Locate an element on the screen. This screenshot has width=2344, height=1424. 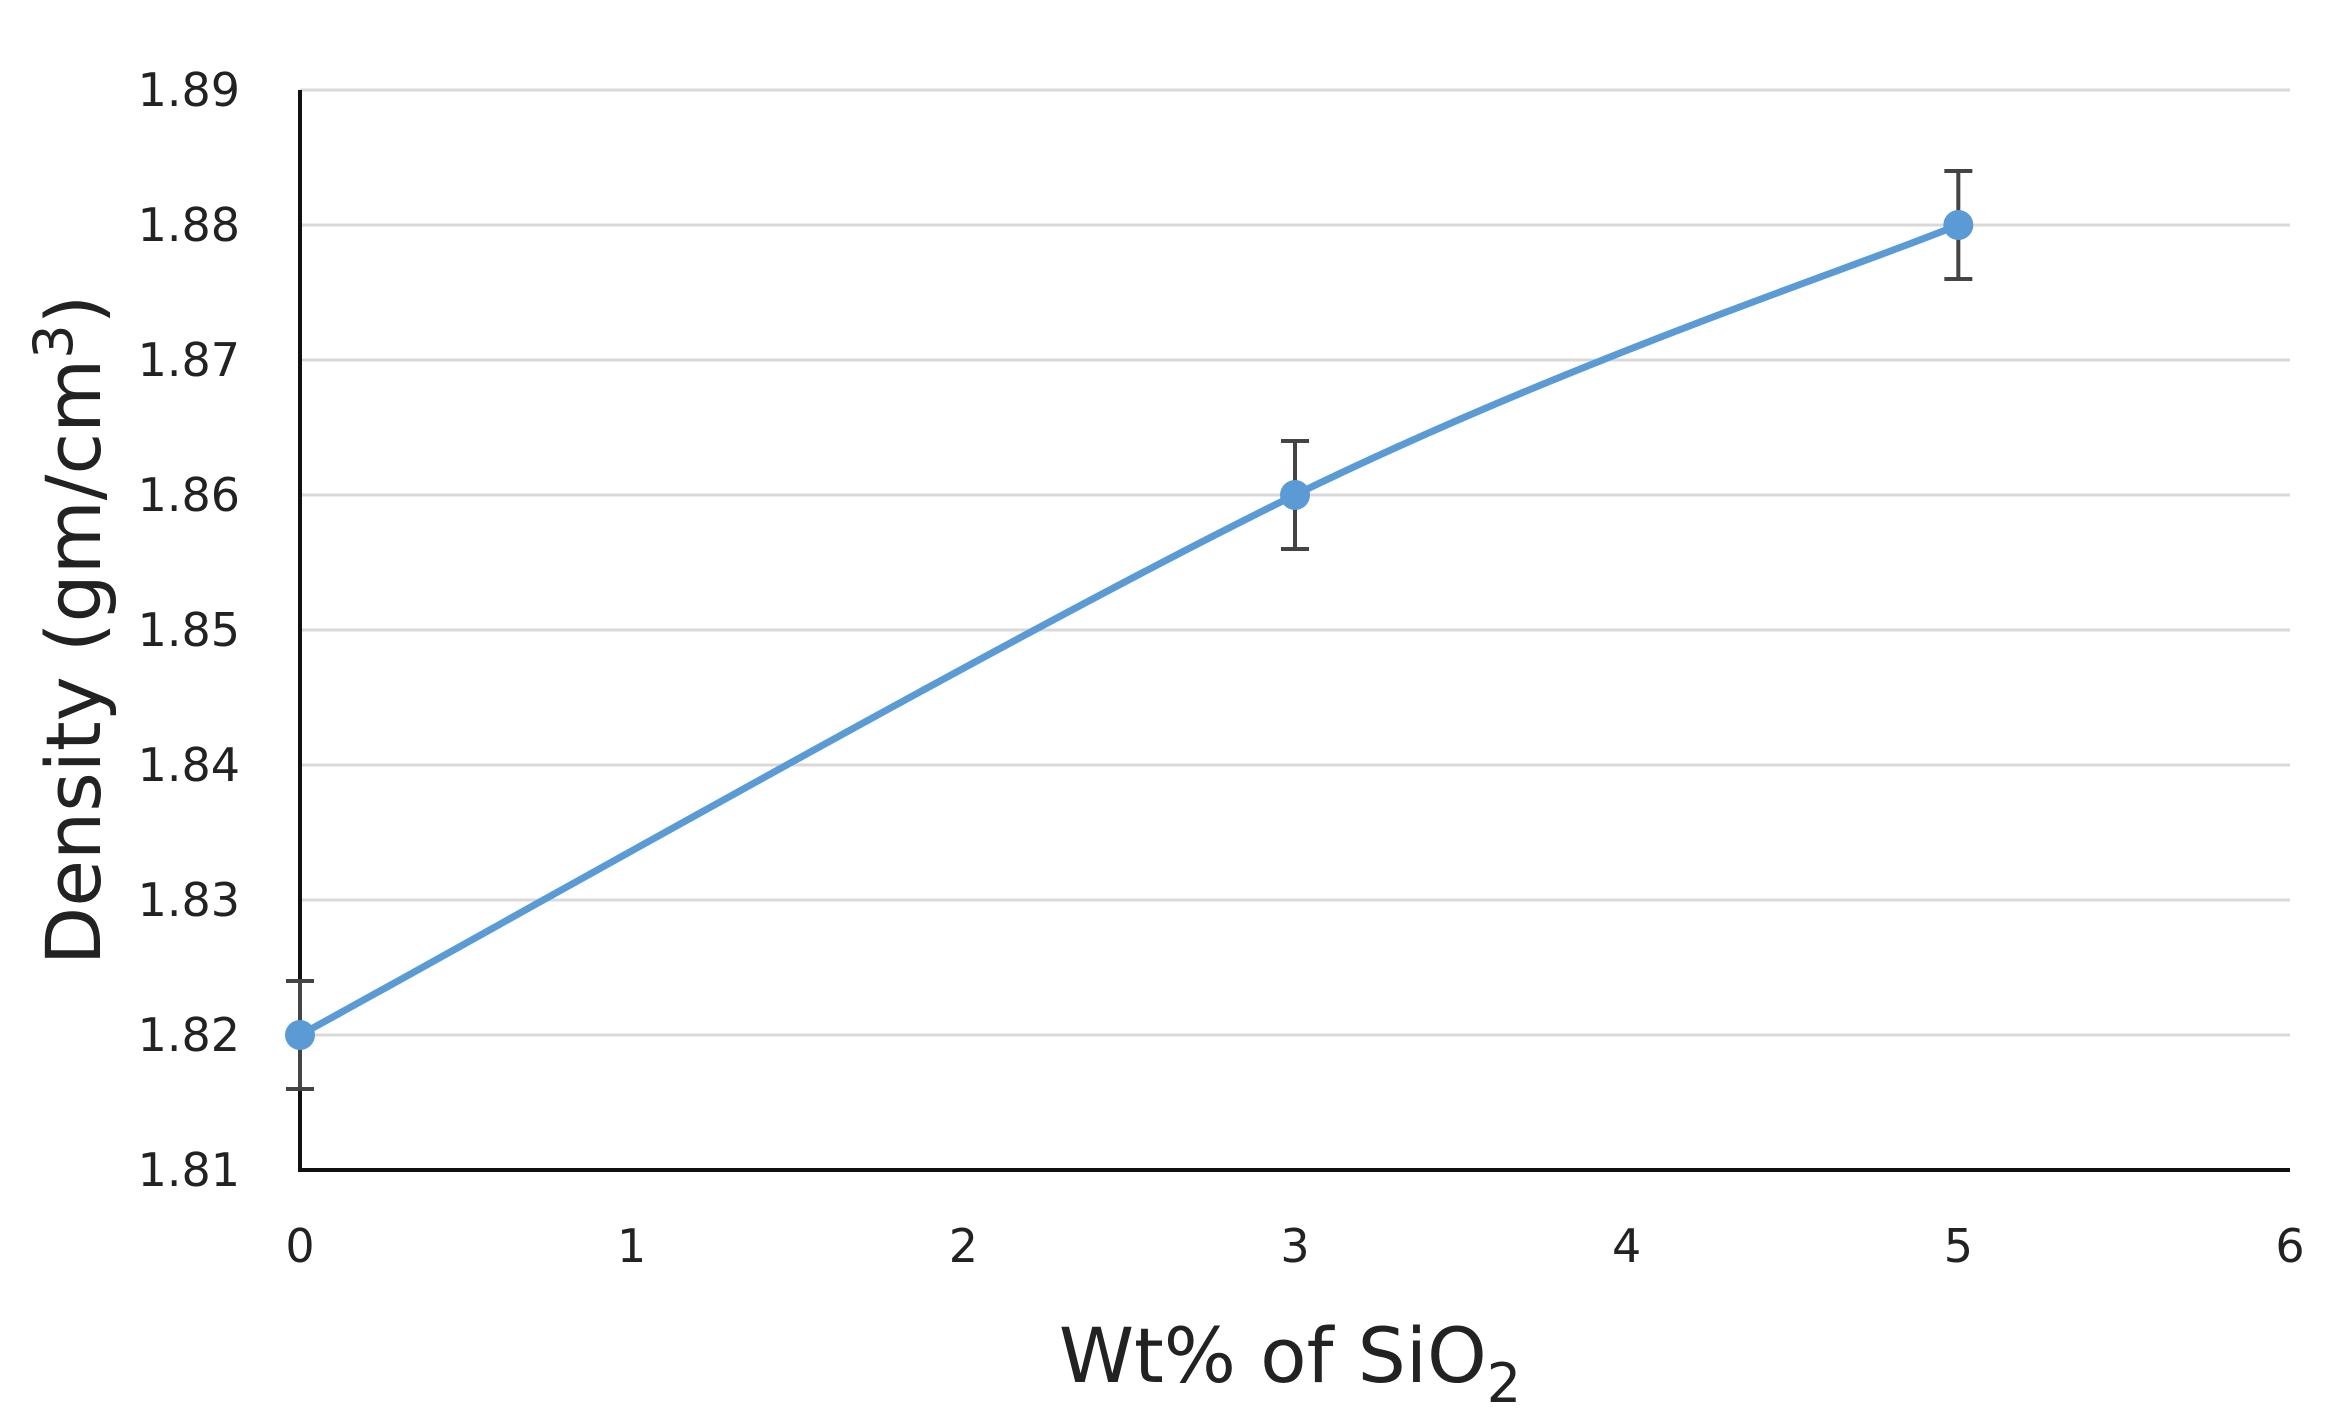
y-tick-label: 1.87 is located at coordinates (189, 360).